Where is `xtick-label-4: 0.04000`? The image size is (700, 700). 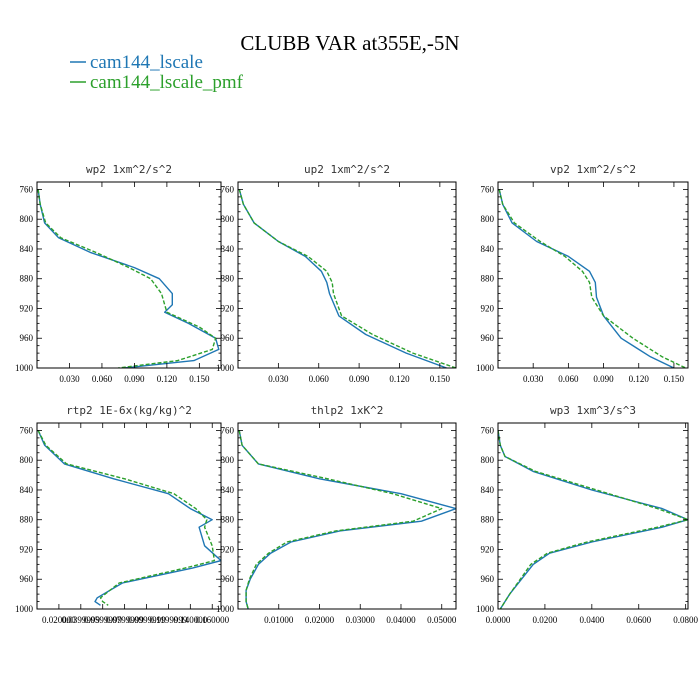
xtick-label-4: 0.04000 is located at coordinates (401, 620).